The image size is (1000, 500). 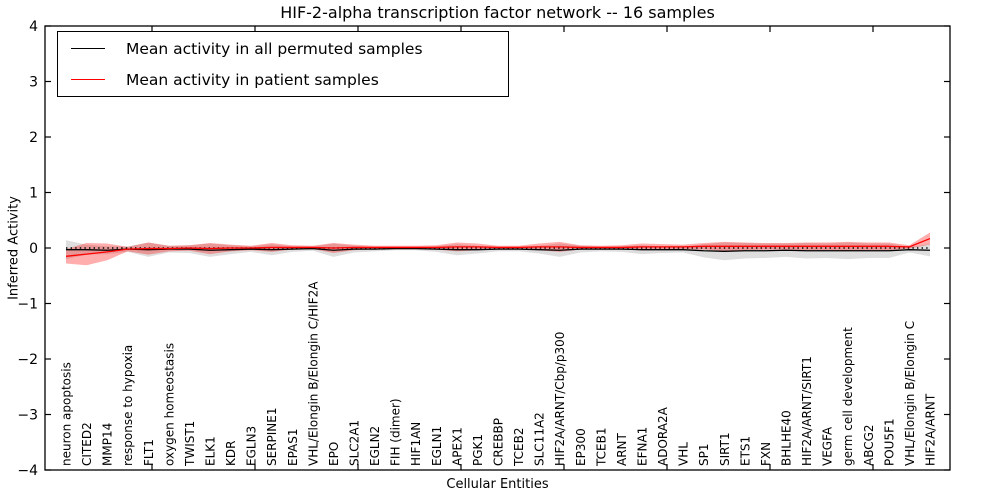 What do you see at coordinates (190, 444) in the screenshot?
I see `x-tick-label: TWIST1` at bounding box center [190, 444].